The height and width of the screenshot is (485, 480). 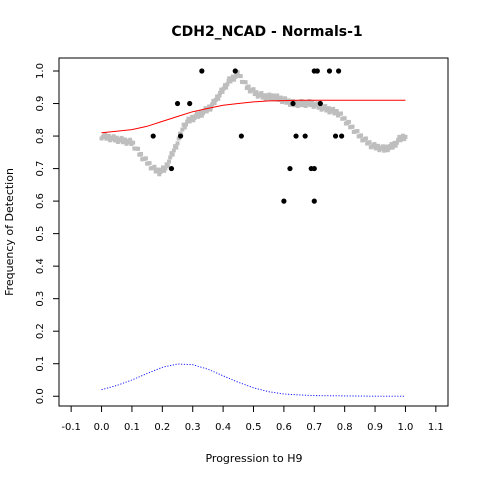 I want to click on fitted-curve-line, so click(x=253, y=116).